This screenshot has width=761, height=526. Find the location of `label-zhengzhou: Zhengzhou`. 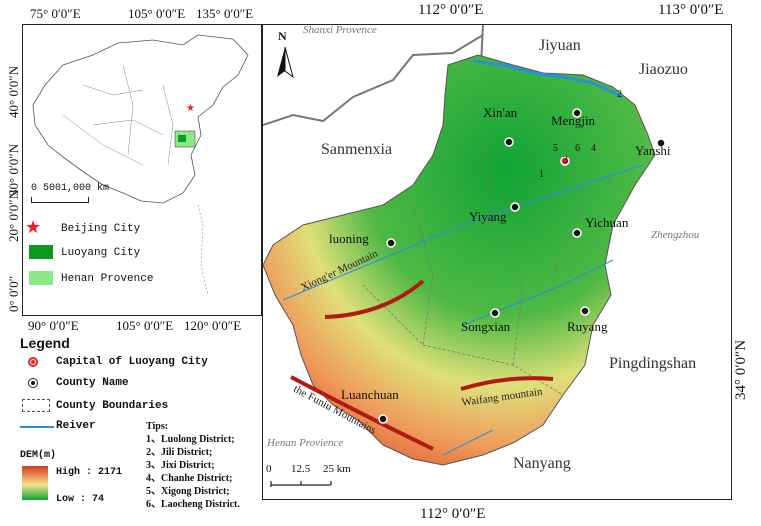

label-zhengzhou: Zhengzhou is located at coordinates (675, 235).